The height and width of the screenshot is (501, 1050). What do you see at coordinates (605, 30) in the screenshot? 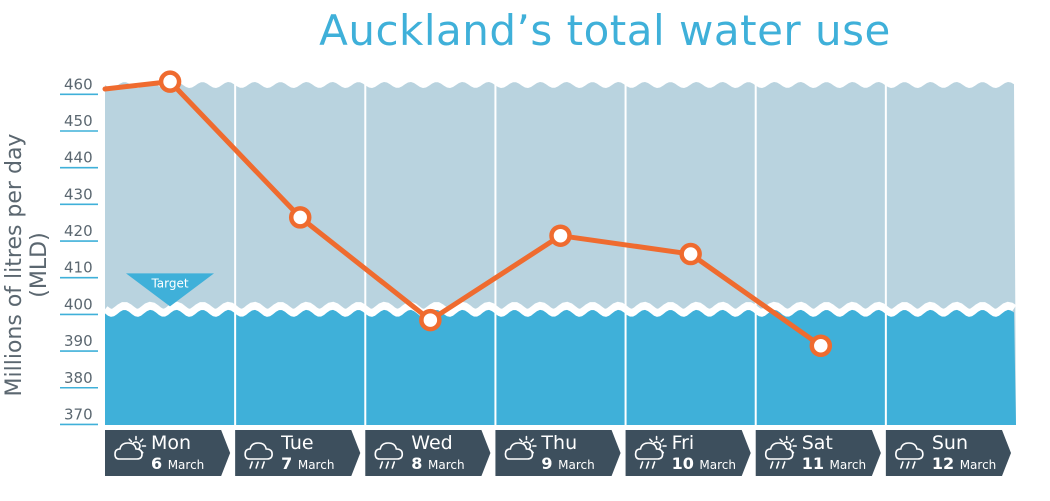
I see `chart-title: Auckland’s total water use` at bounding box center [605, 30].